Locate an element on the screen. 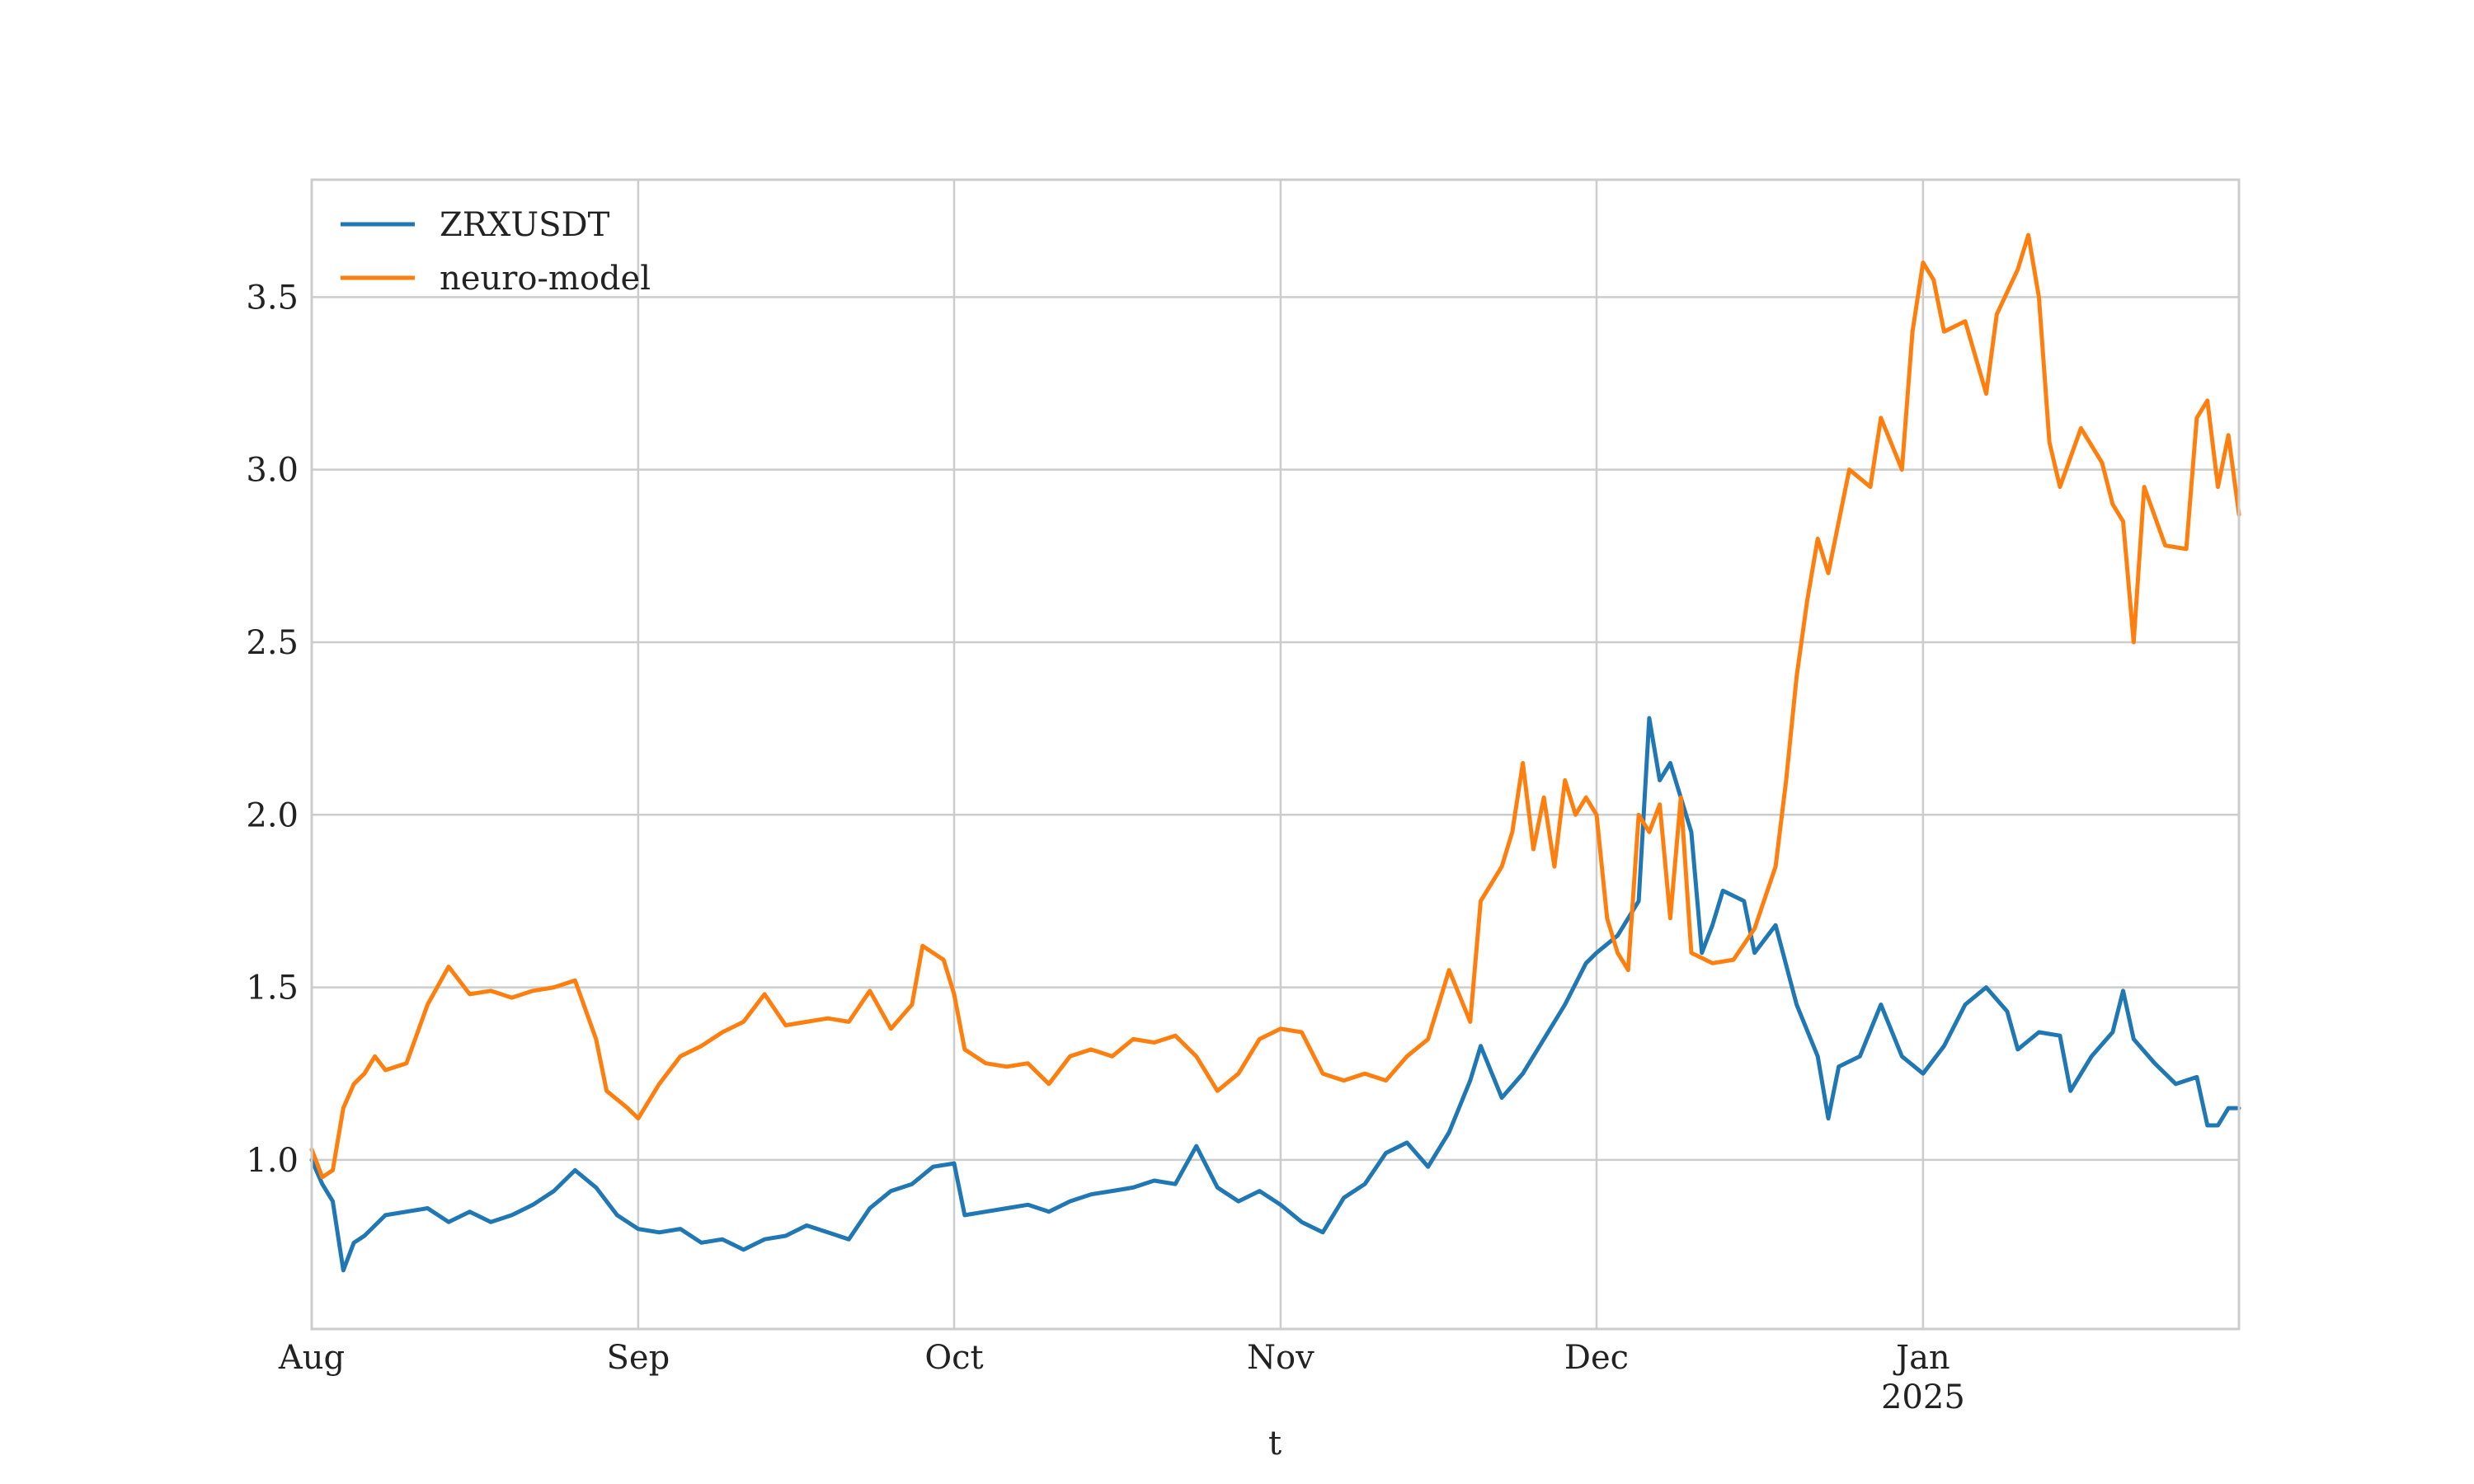 The image size is (2474, 1484). y-tick-label: 3.5 is located at coordinates (272, 298).